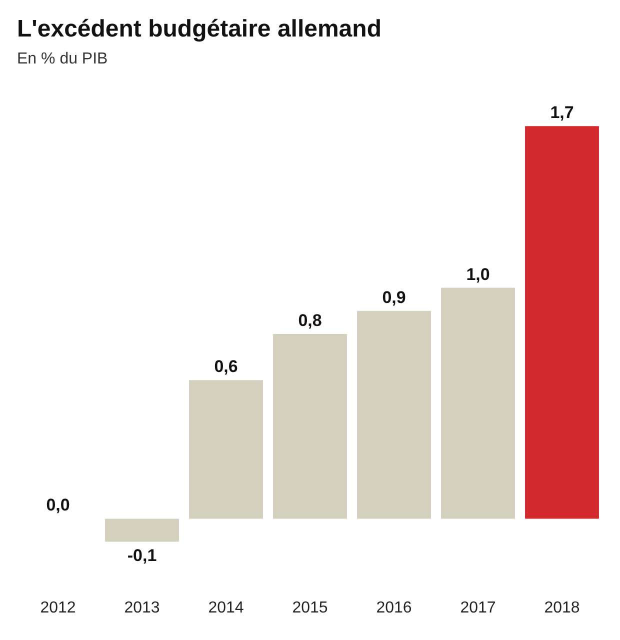 Image resolution: width=620 pixels, height=640 pixels. I want to click on x-tick-label: 2016, so click(394, 608).